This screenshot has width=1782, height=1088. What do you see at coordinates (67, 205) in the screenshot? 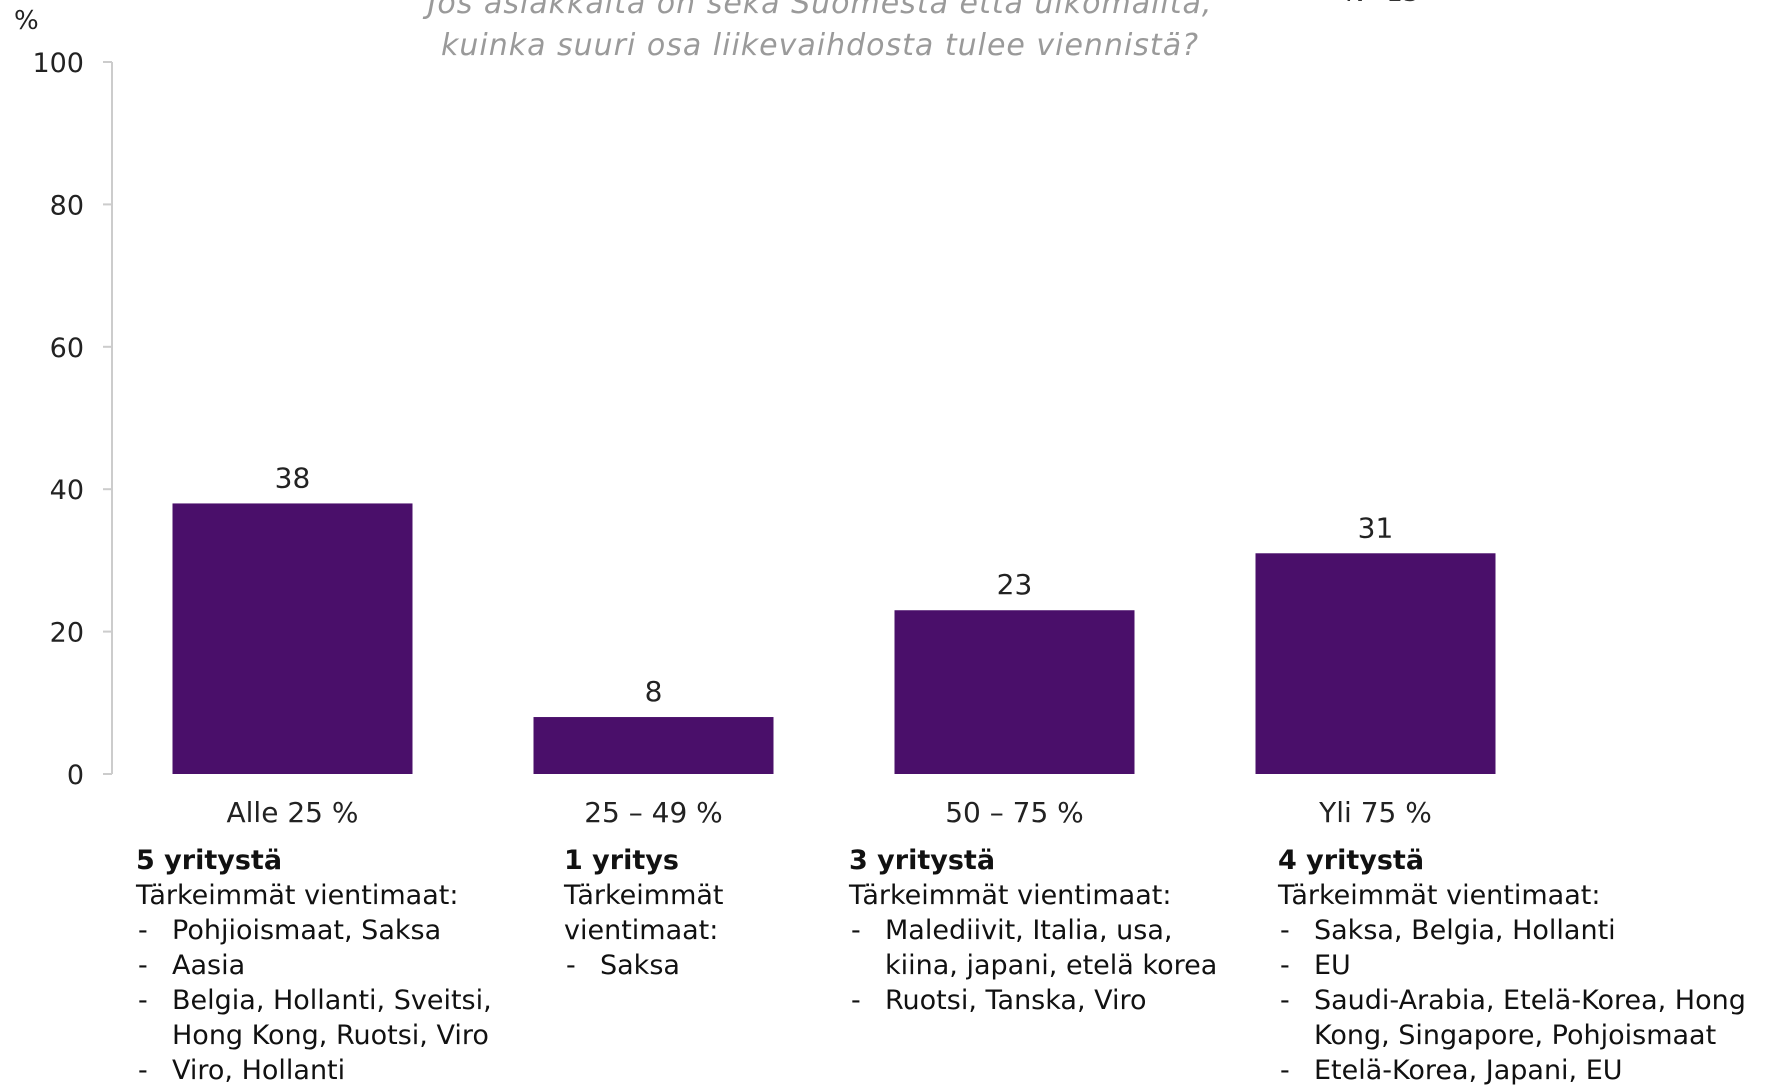
I see `y-tick-label: 80` at bounding box center [67, 205].